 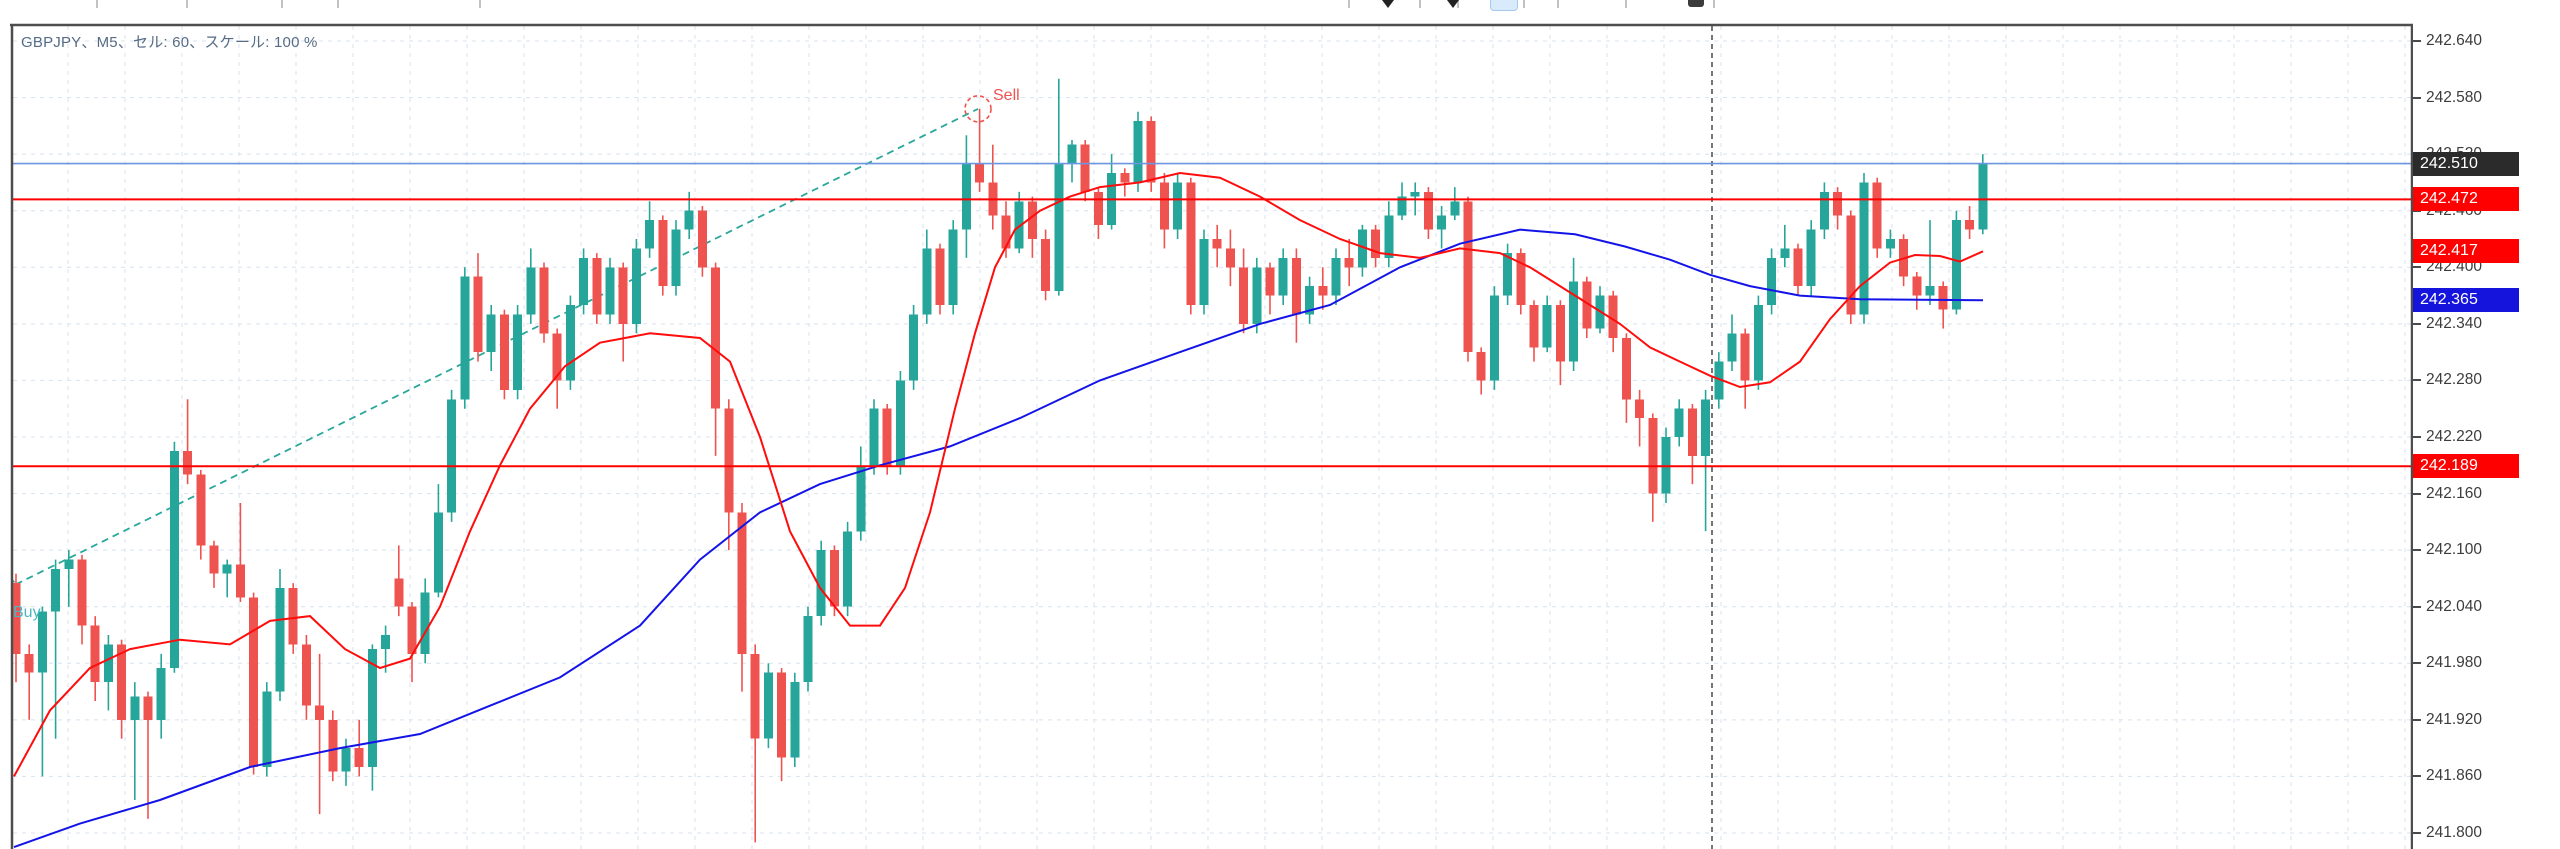 I want to click on axis-tick-label: 241.800, so click(x=2454, y=832).